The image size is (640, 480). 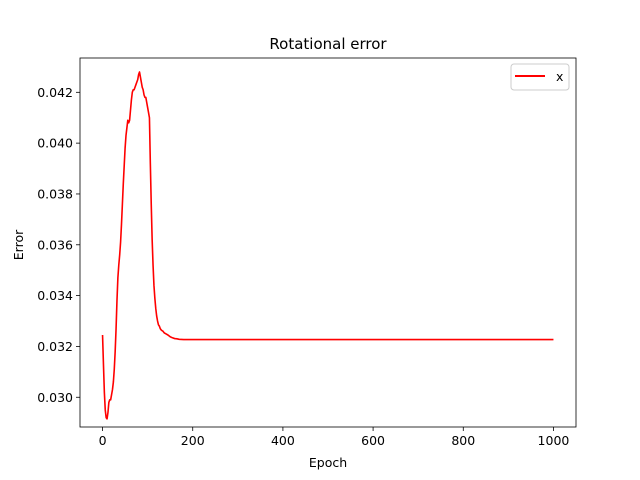 I want to click on x-tick-label: 0, so click(x=103, y=440).